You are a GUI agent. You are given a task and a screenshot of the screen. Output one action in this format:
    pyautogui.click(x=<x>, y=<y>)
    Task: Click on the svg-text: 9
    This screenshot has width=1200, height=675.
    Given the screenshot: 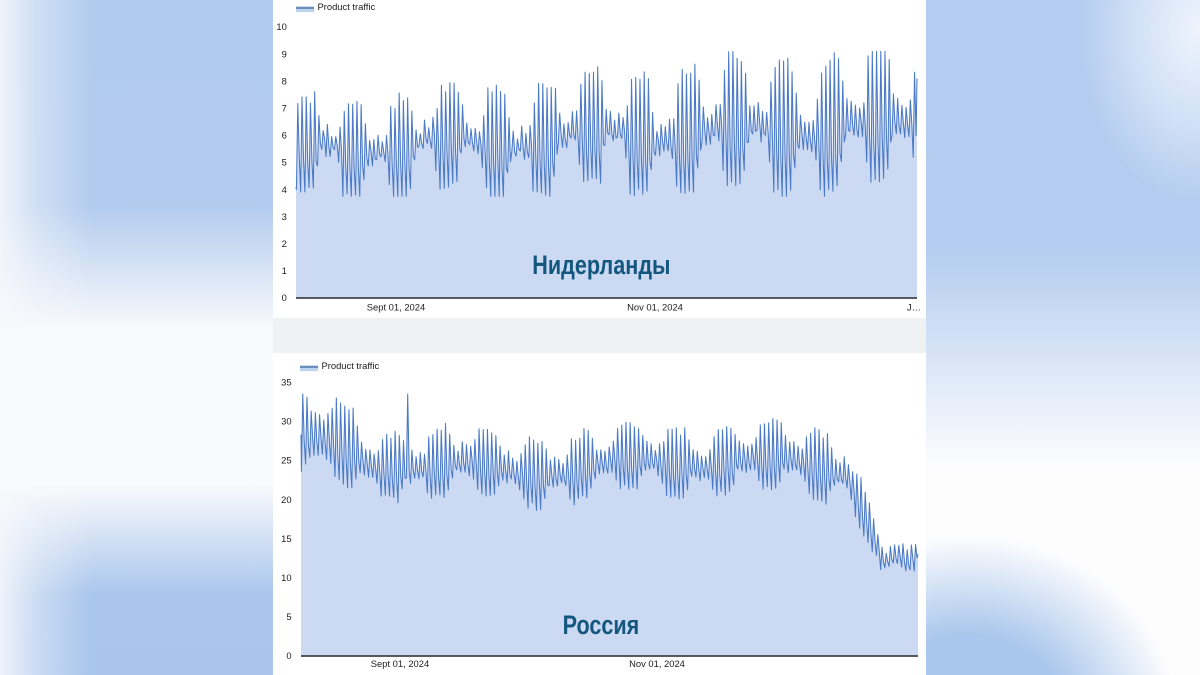 What is the action you would take?
    pyautogui.click(x=284, y=53)
    